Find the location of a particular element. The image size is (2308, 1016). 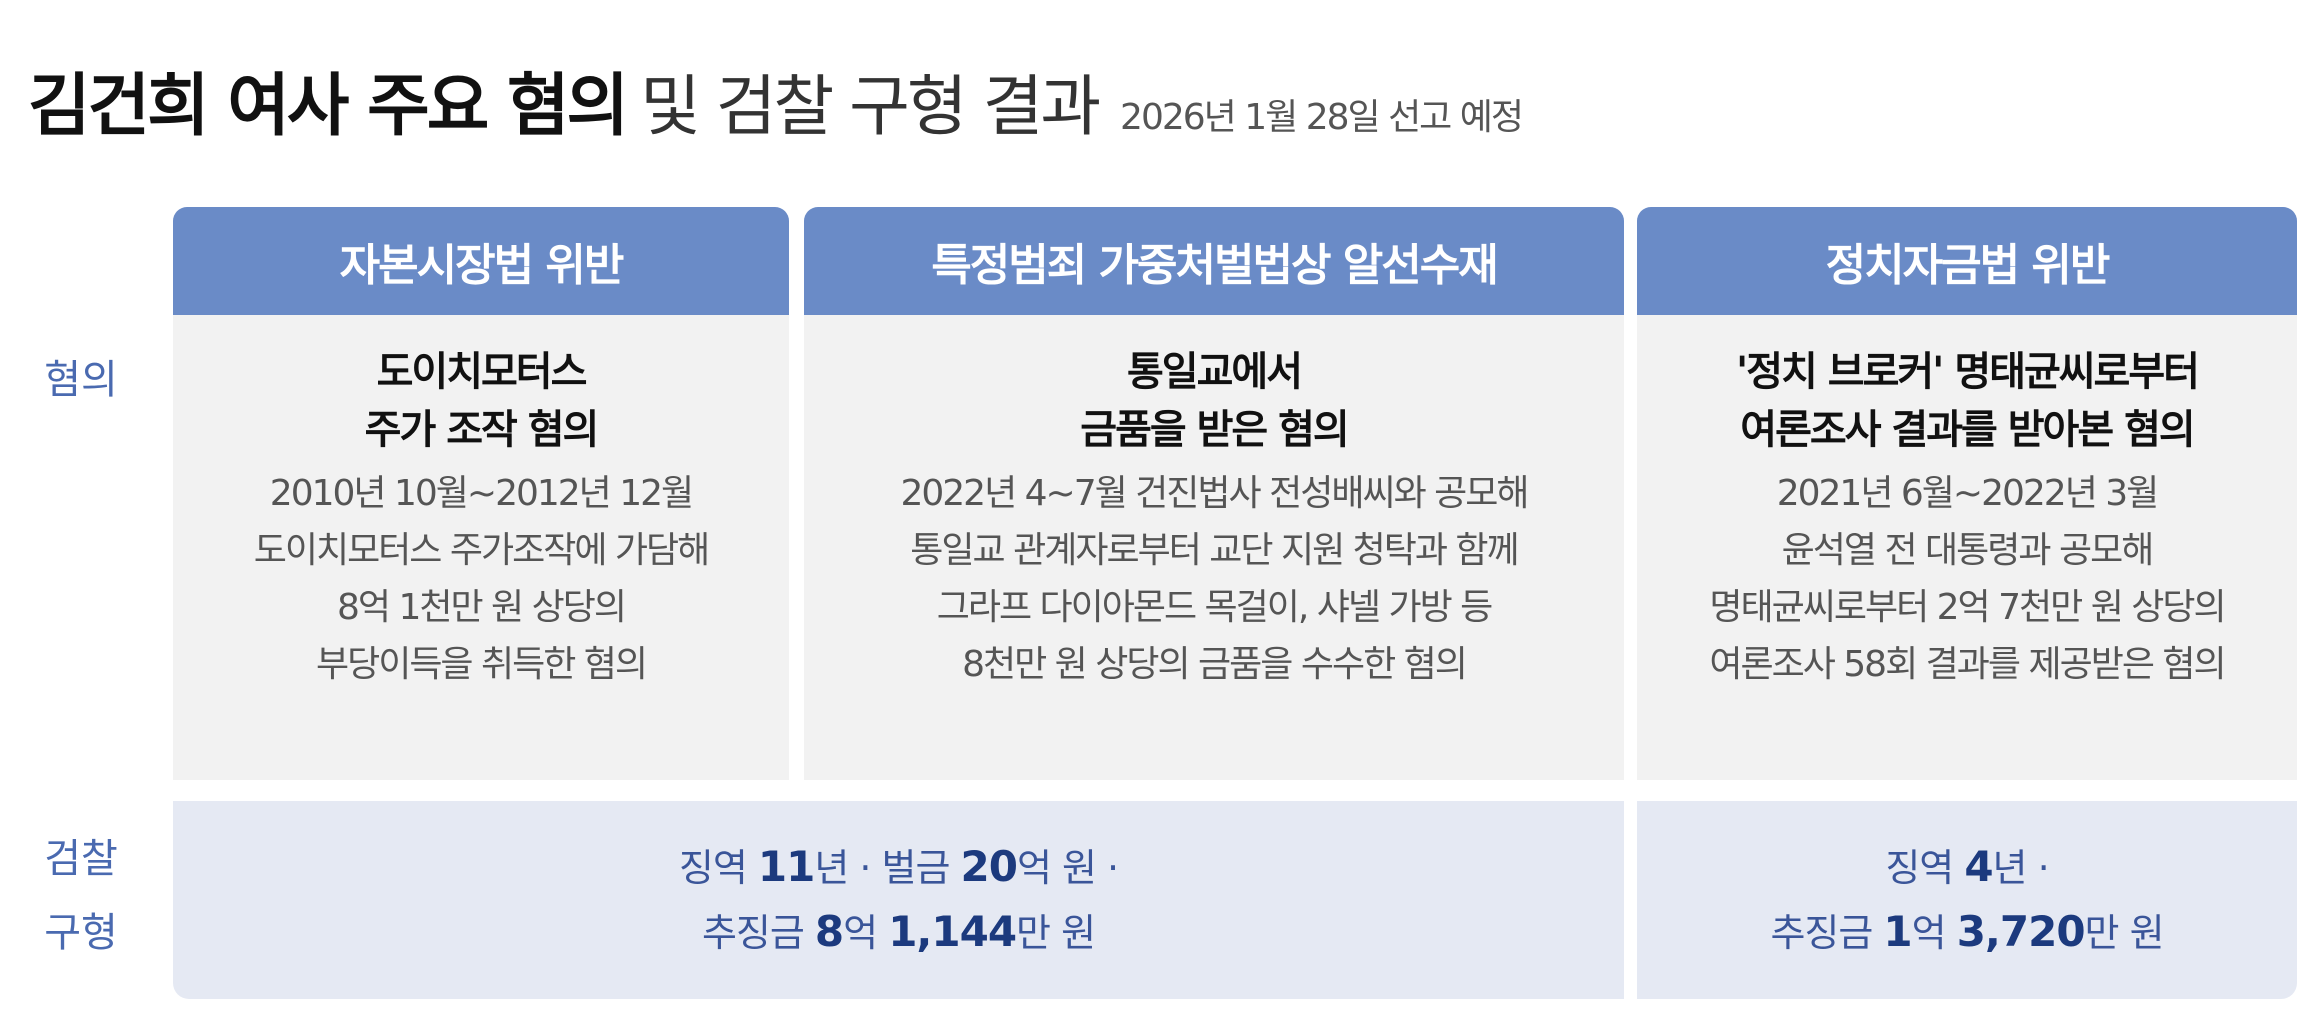

text: 년 · is located at coordinates (2021, 868).